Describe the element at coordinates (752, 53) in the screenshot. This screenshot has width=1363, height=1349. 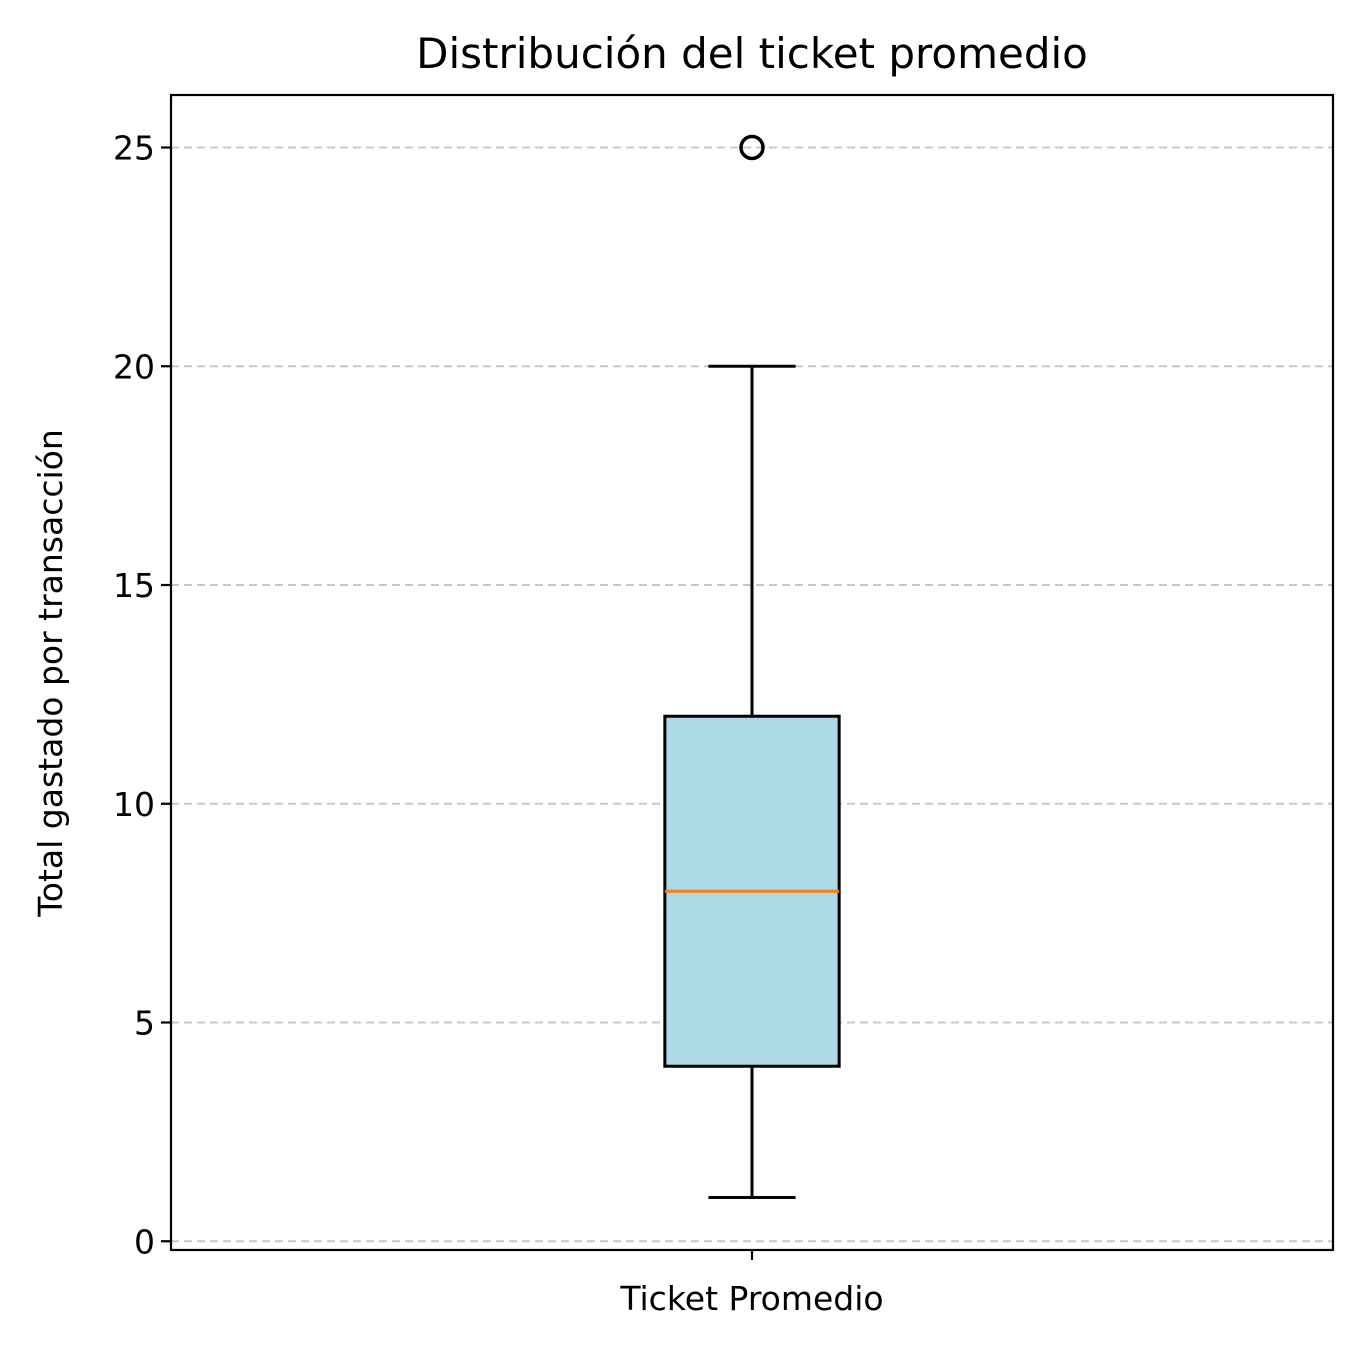
I see `chart-title: Distribución del ticket promedio` at that location.